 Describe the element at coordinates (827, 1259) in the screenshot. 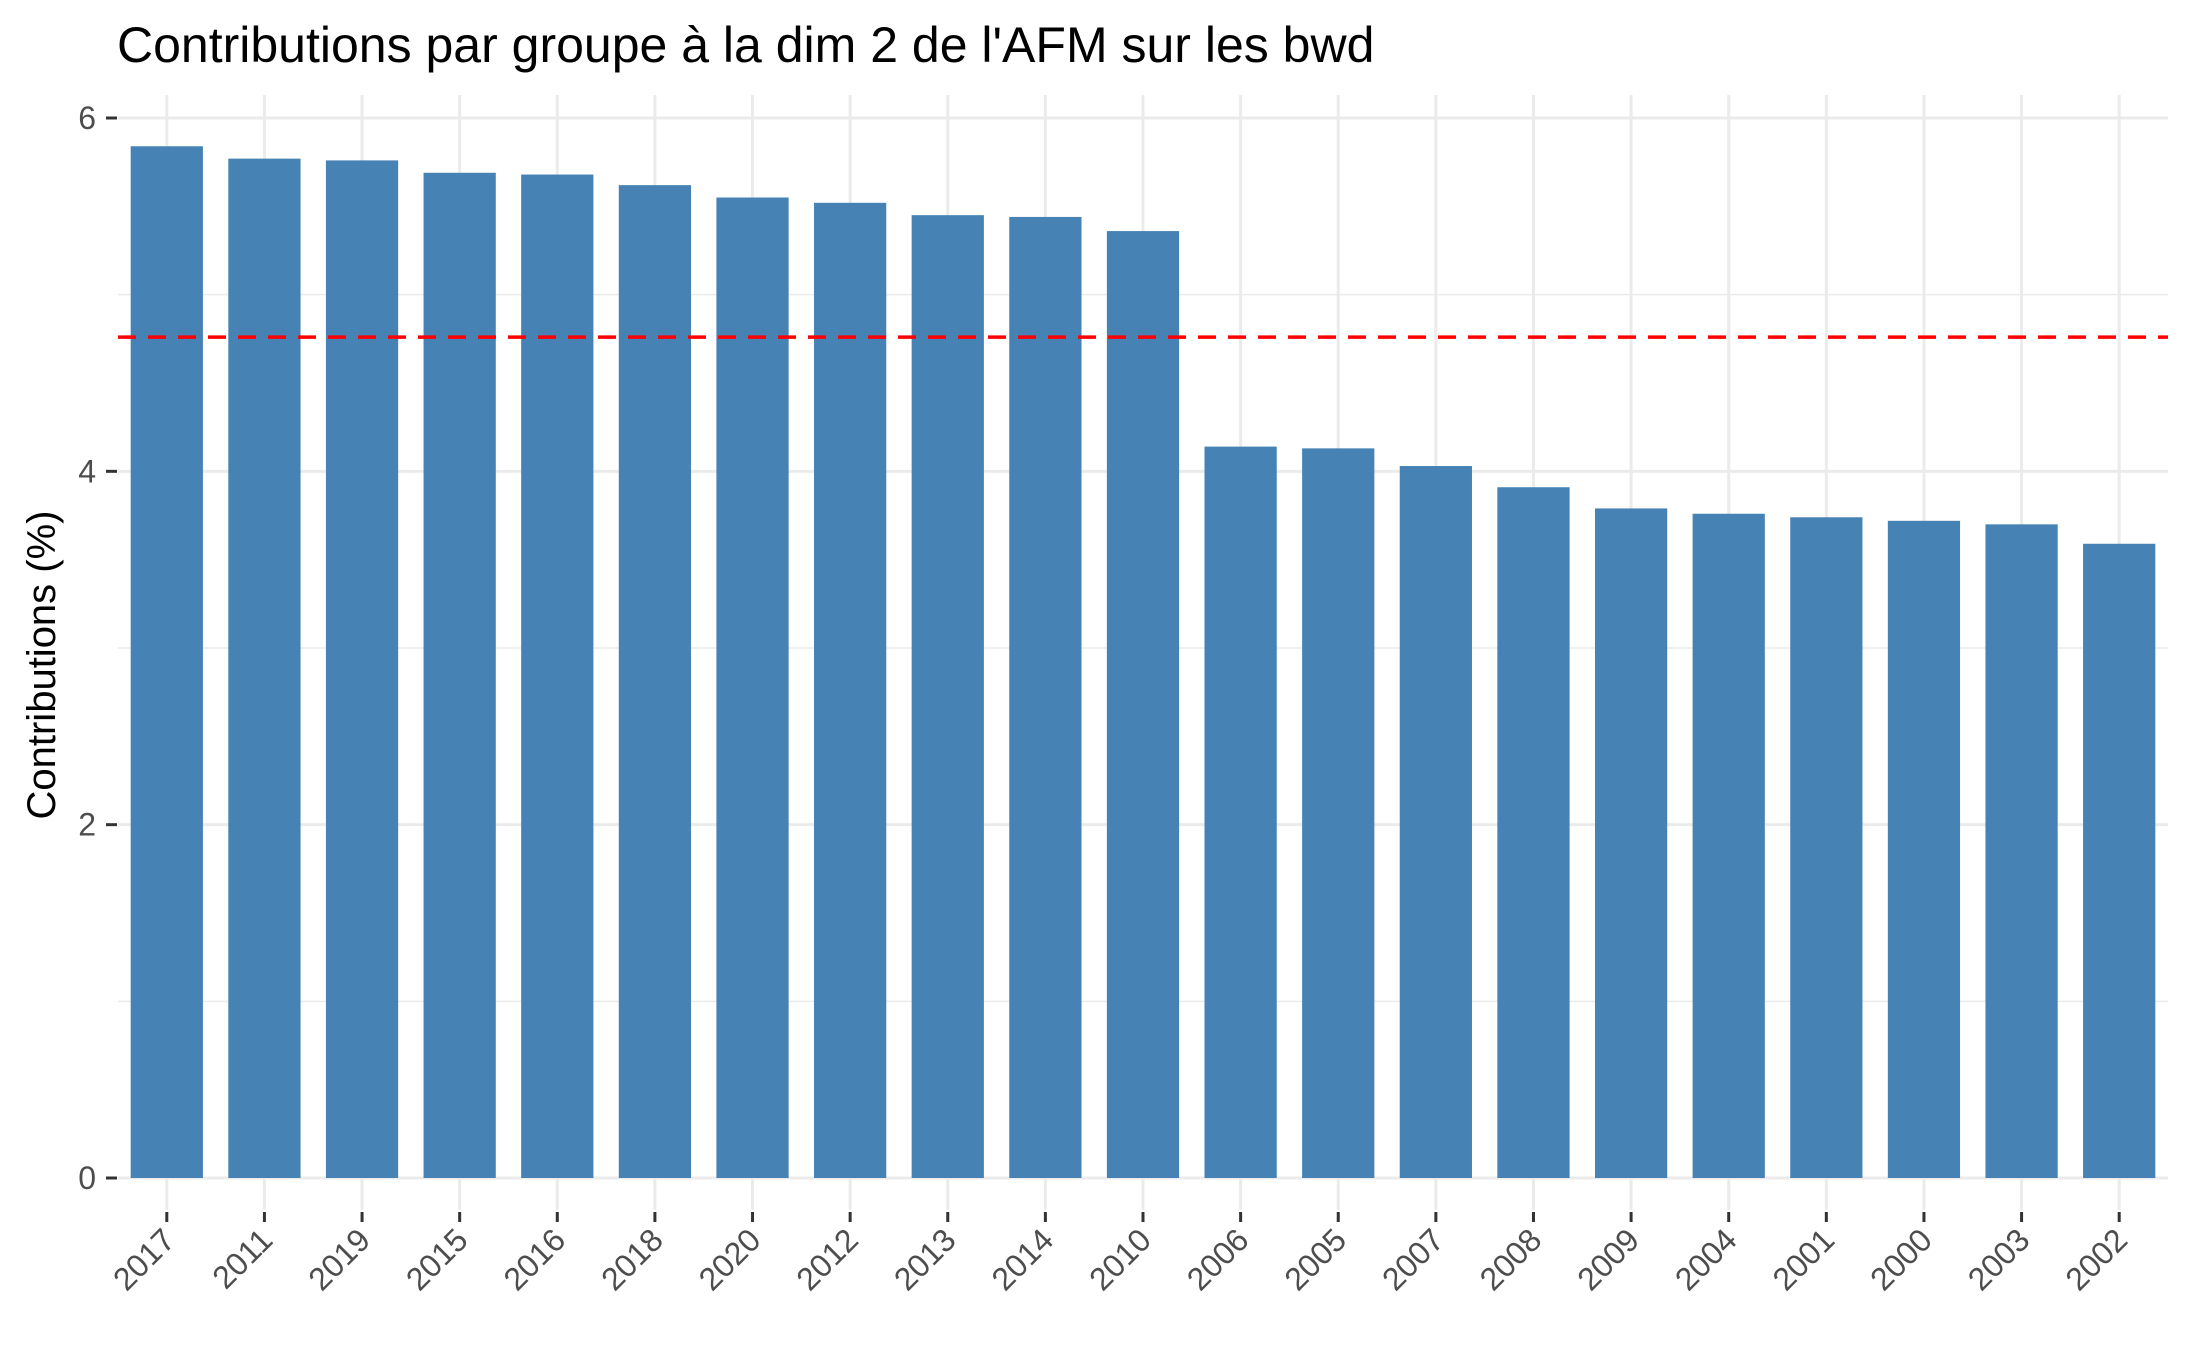

I see `x-tick-label: 2012` at that location.